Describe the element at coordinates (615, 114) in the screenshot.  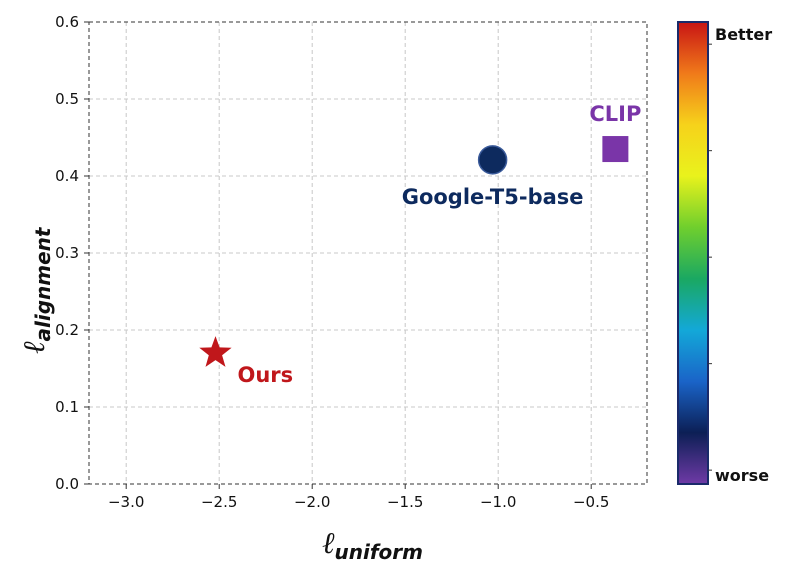
I see `point-label-clip: CLIP` at that location.